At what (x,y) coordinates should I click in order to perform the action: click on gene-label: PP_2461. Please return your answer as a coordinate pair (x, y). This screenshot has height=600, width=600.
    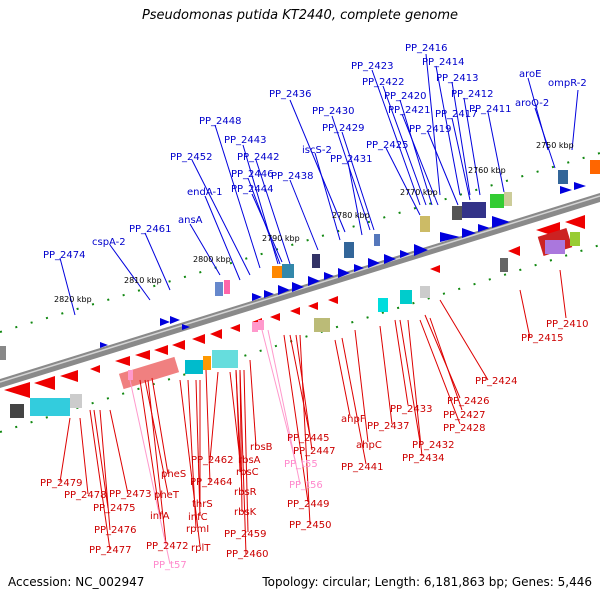
    Looking at the image, I should click on (150, 229).